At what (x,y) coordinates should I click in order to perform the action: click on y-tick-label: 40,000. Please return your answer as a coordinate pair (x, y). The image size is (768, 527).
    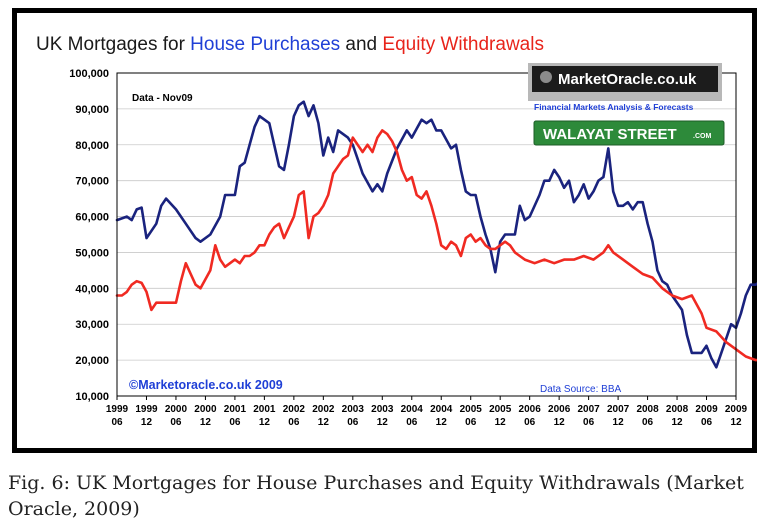
    Looking at the image, I should click on (92, 289).